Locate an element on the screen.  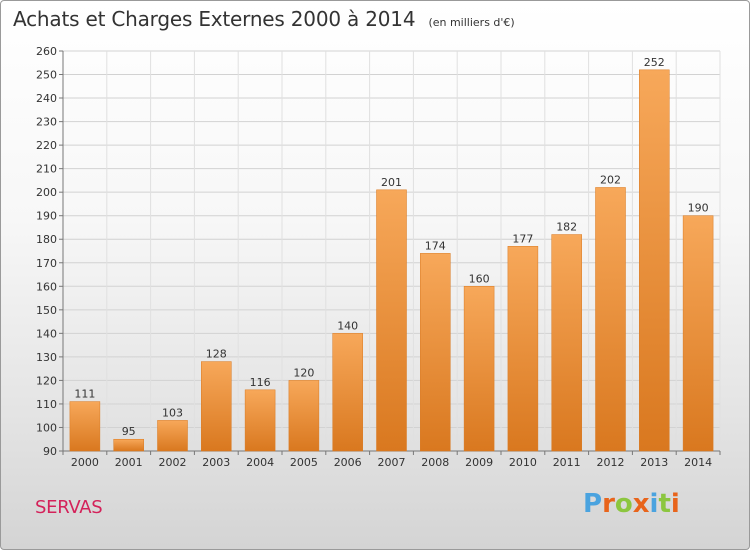
data-label: 95 is located at coordinates (129, 431).